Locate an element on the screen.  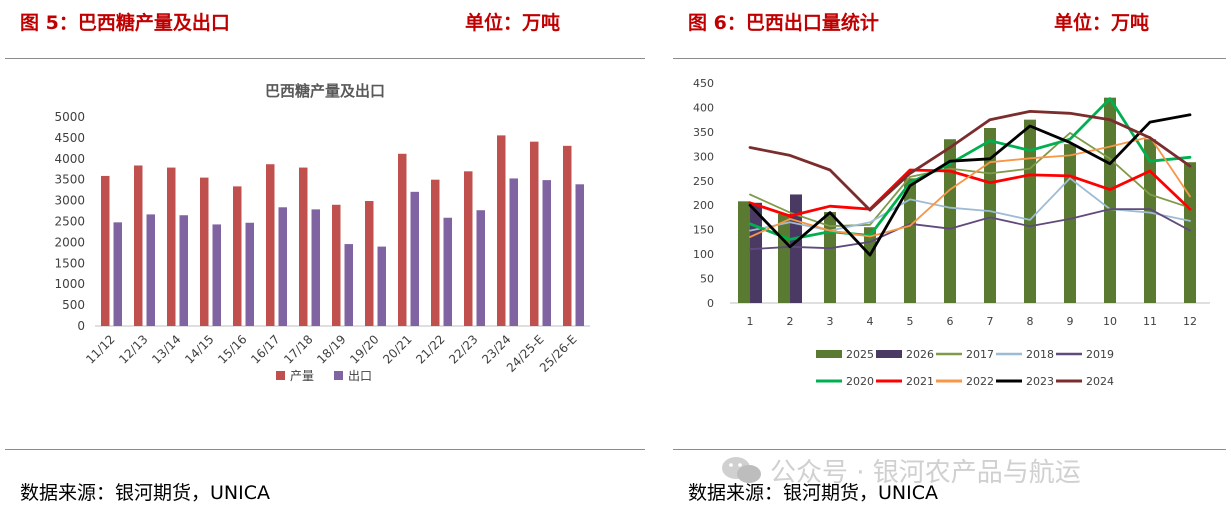
left-unit-label: 单位：万吨 is located at coordinates (513, 23).